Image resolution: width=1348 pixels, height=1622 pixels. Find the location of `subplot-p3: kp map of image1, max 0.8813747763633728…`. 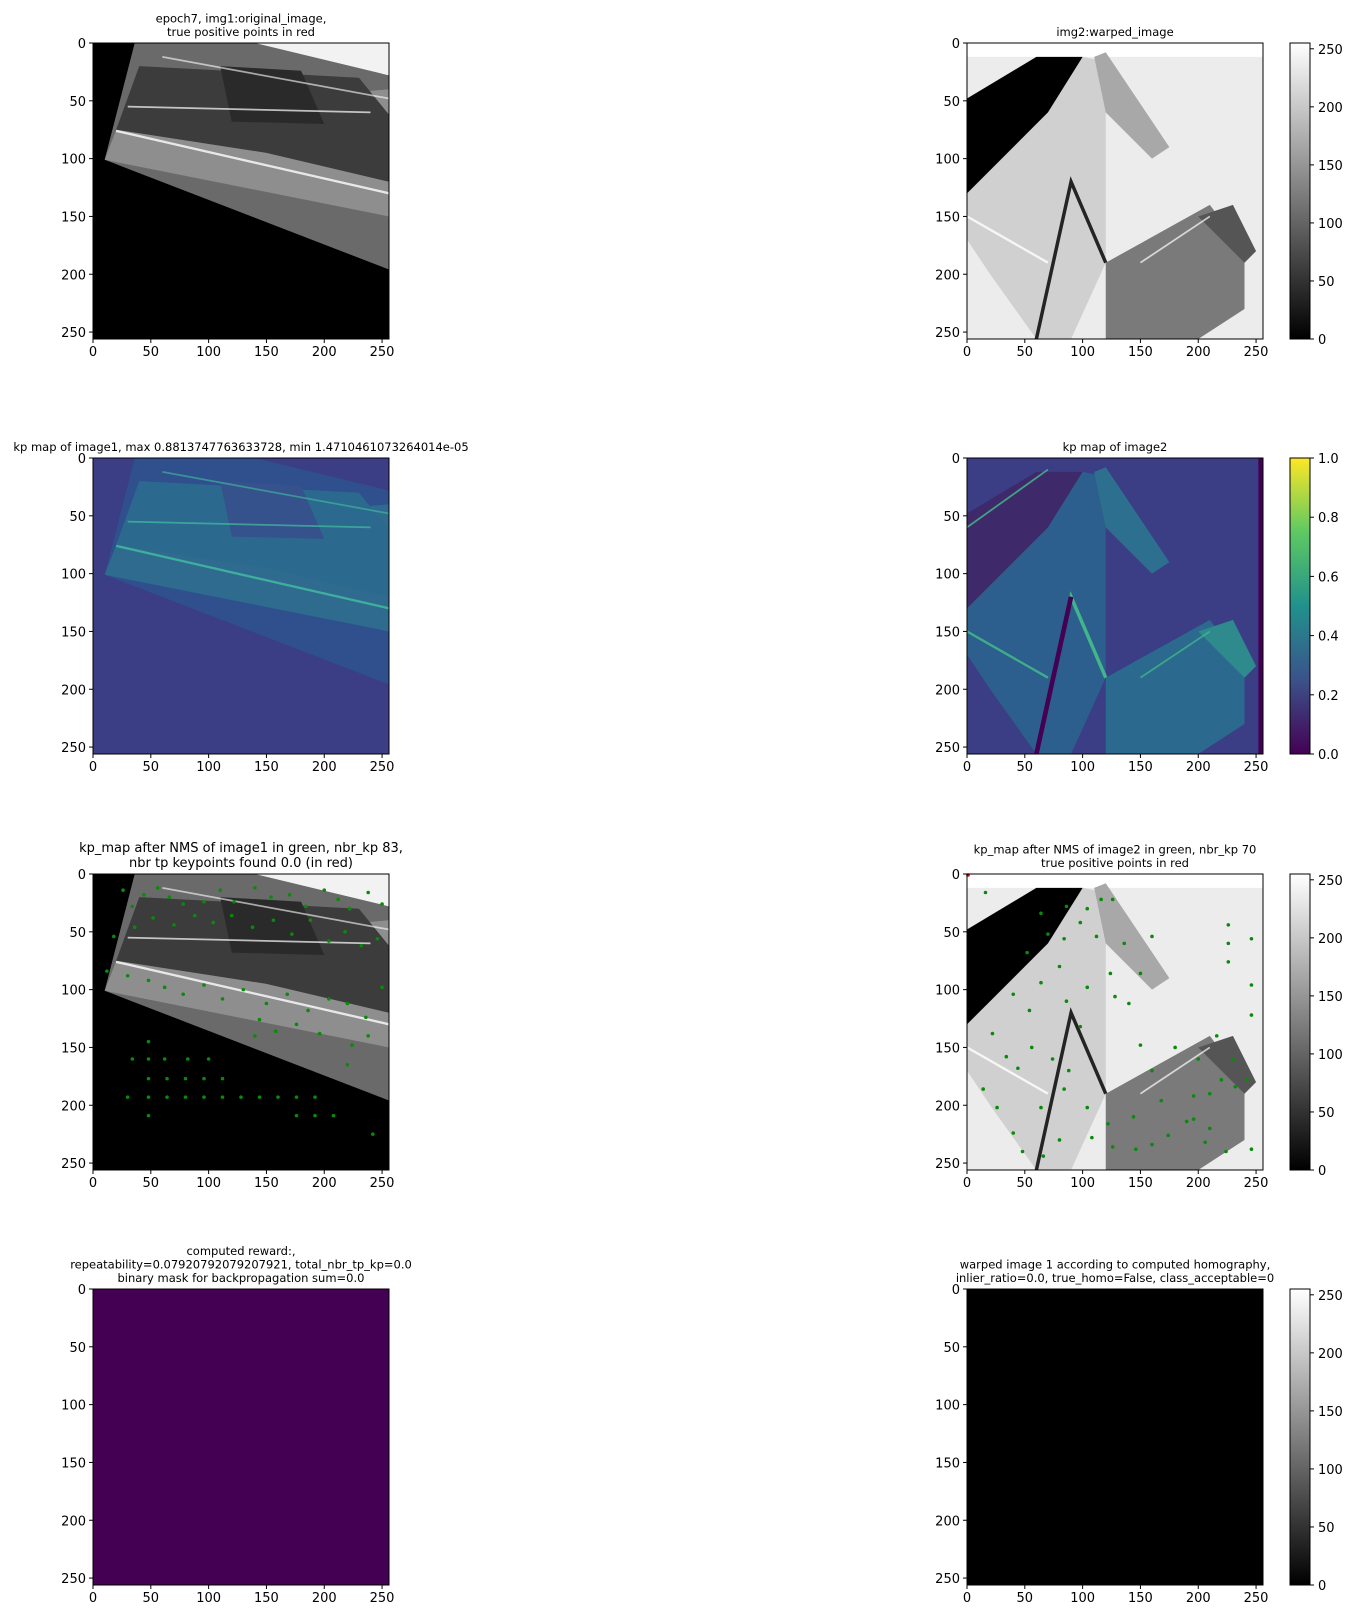

subplot-p3: kp map of image1, max 0.8813747763633728… is located at coordinates (240, 607).